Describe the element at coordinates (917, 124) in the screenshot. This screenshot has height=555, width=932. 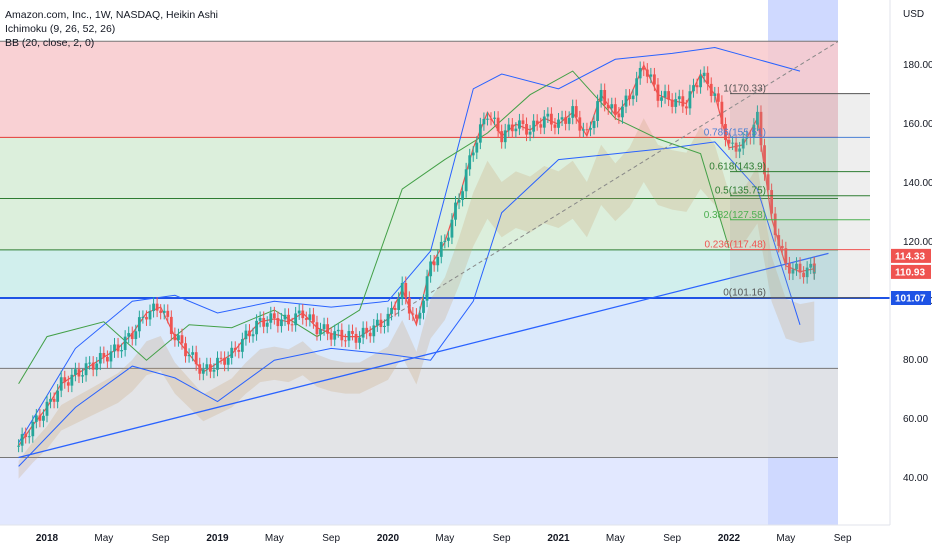
I see `y-tick-label: 160.00` at that location.